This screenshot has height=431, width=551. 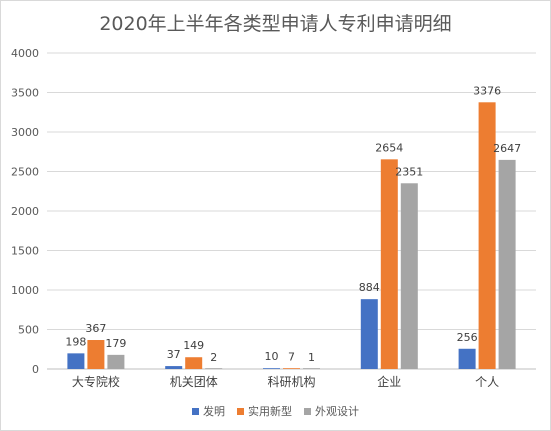 I want to click on data-label: 149, so click(x=193, y=345).